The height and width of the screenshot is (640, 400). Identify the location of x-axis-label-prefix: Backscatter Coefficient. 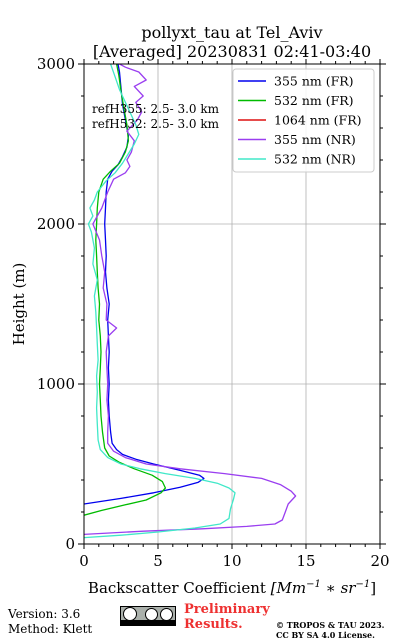
(179, 588).